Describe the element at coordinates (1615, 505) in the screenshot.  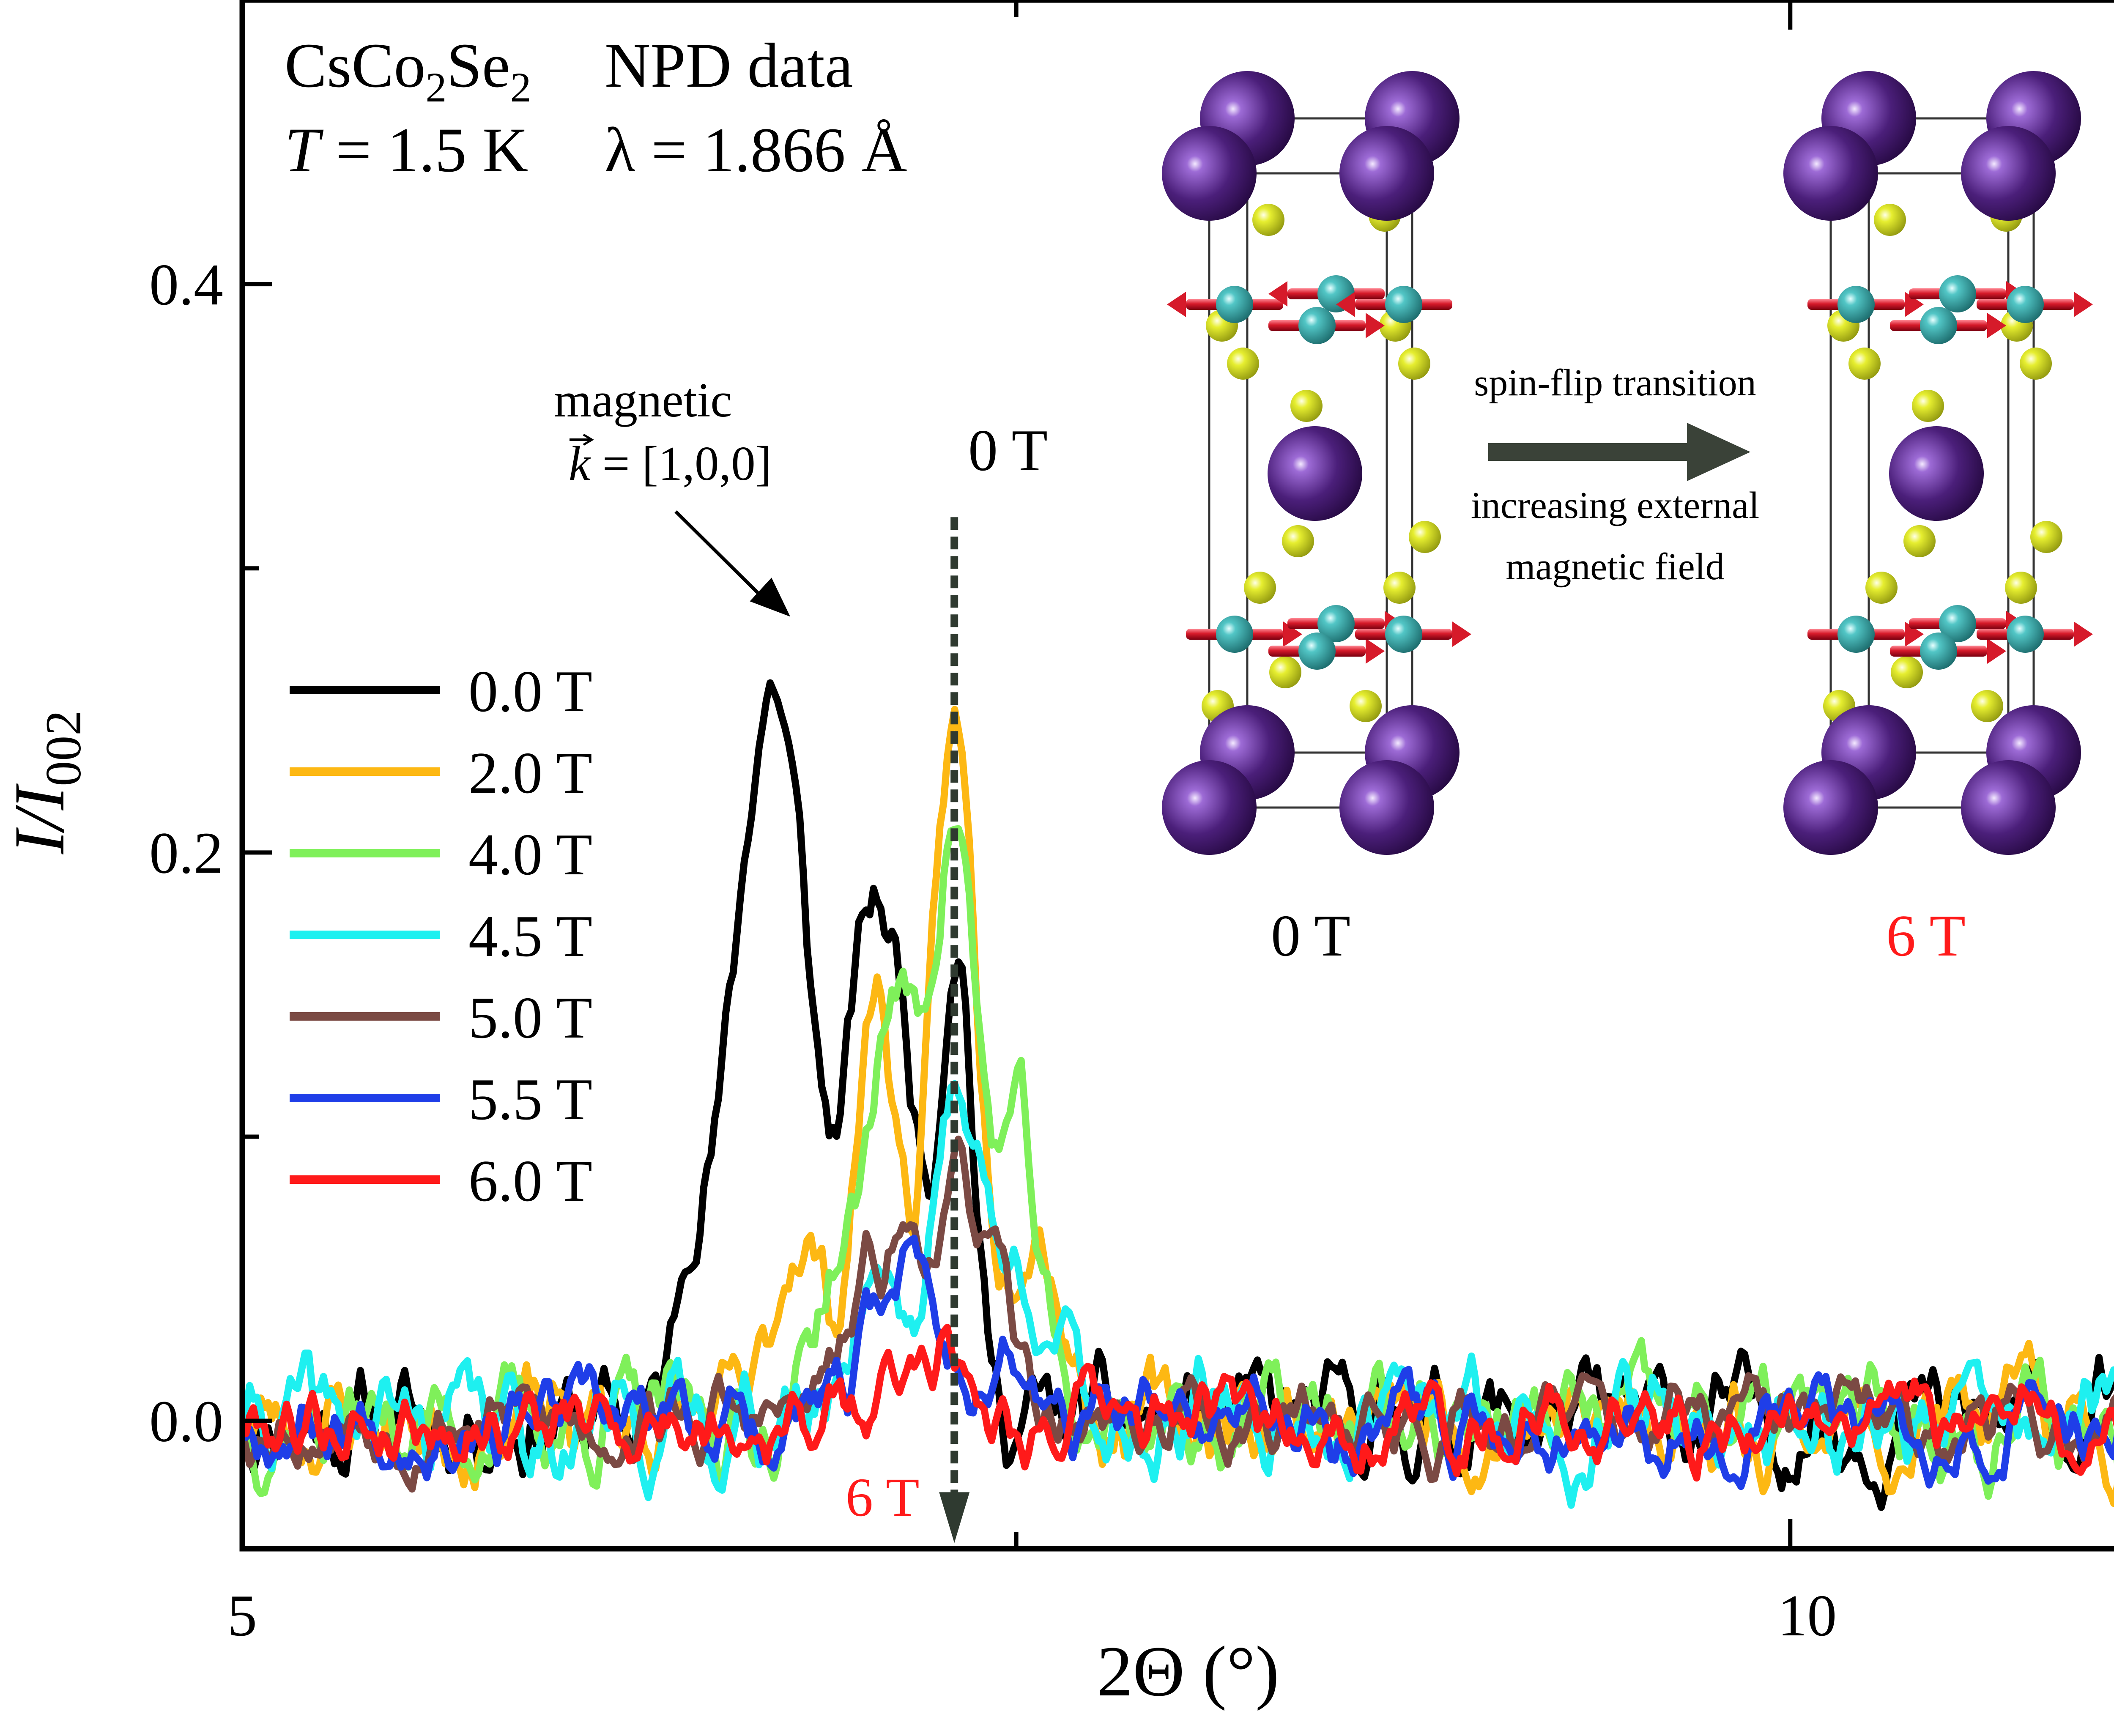
I see `transition-label-line2: increasing external` at that location.